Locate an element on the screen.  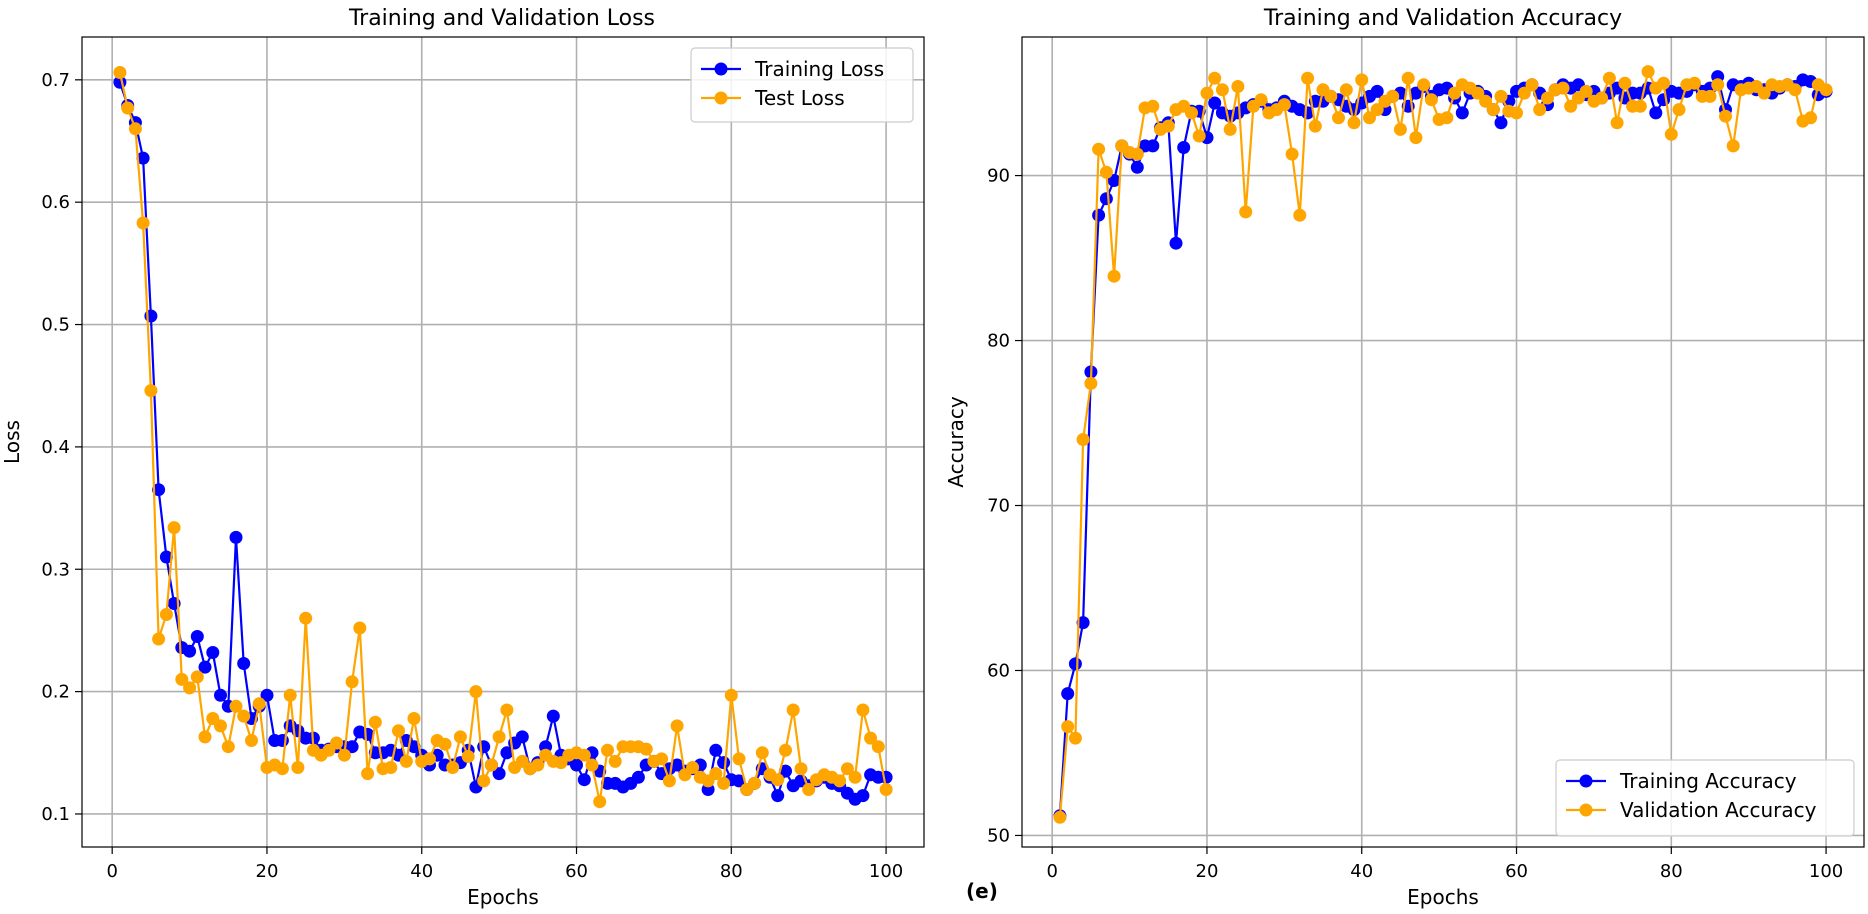
accuracy-ytick-label: 70 is located at coordinates (998, 506).